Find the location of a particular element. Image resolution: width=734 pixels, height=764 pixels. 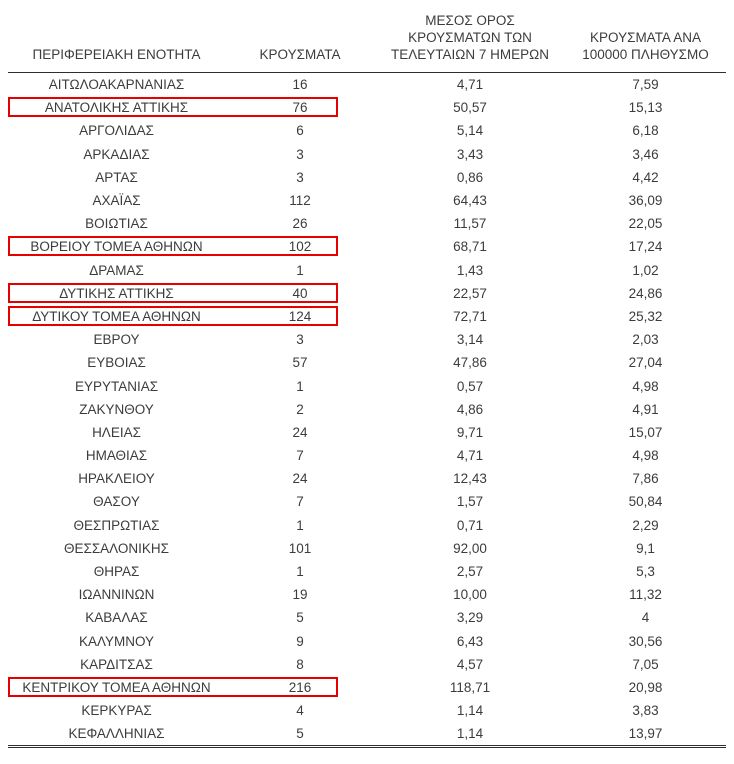

region-cell: ΘΗΡΑΣ is located at coordinates (116, 571).